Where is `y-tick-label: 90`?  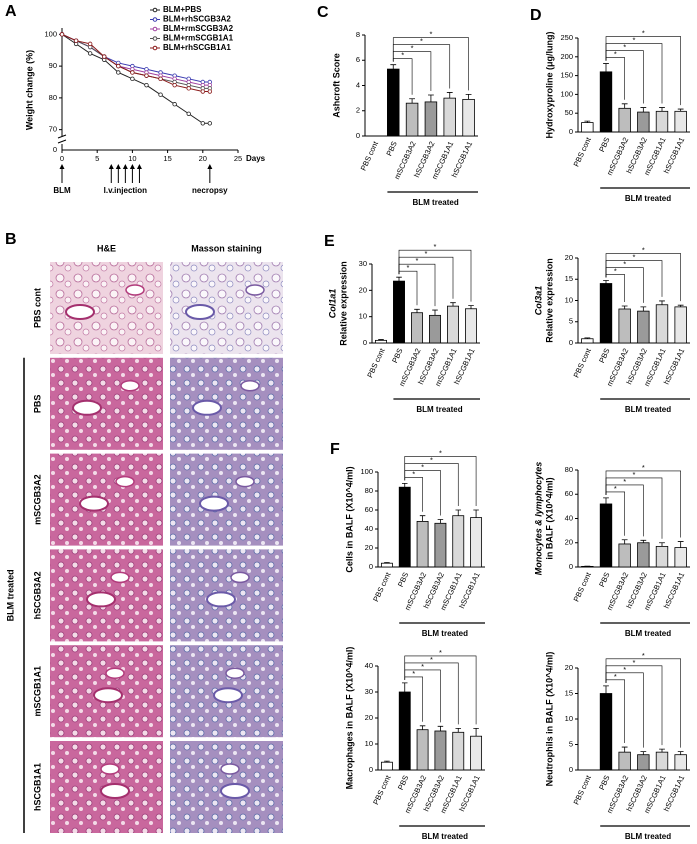 y-tick-label: 90 is located at coordinates (53, 65).